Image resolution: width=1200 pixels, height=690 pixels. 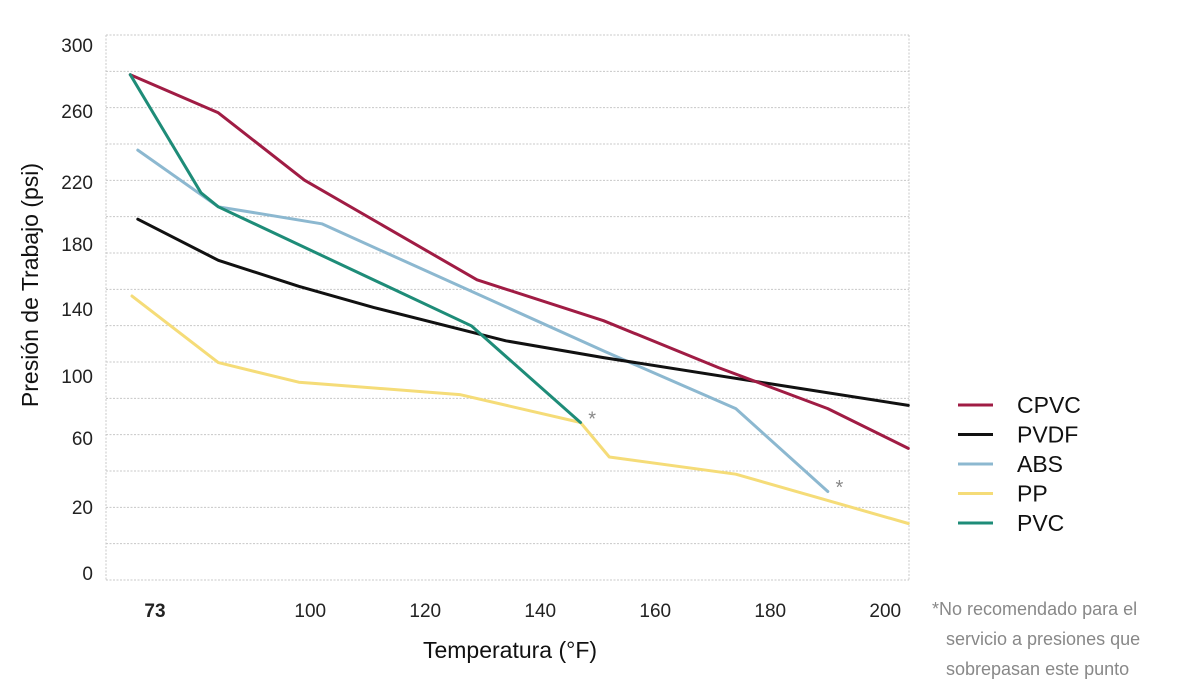 What do you see at coordinates (770, 611) in the screenshot?
I see `x-tick-label: 180` at bounding box center [770, 611].